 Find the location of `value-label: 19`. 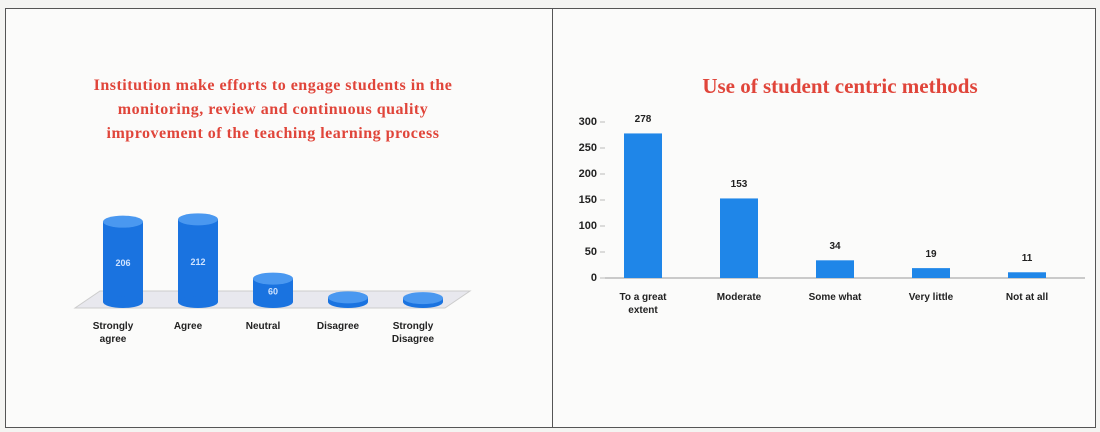

value-label: 19 is located at coordinates (931, 254).